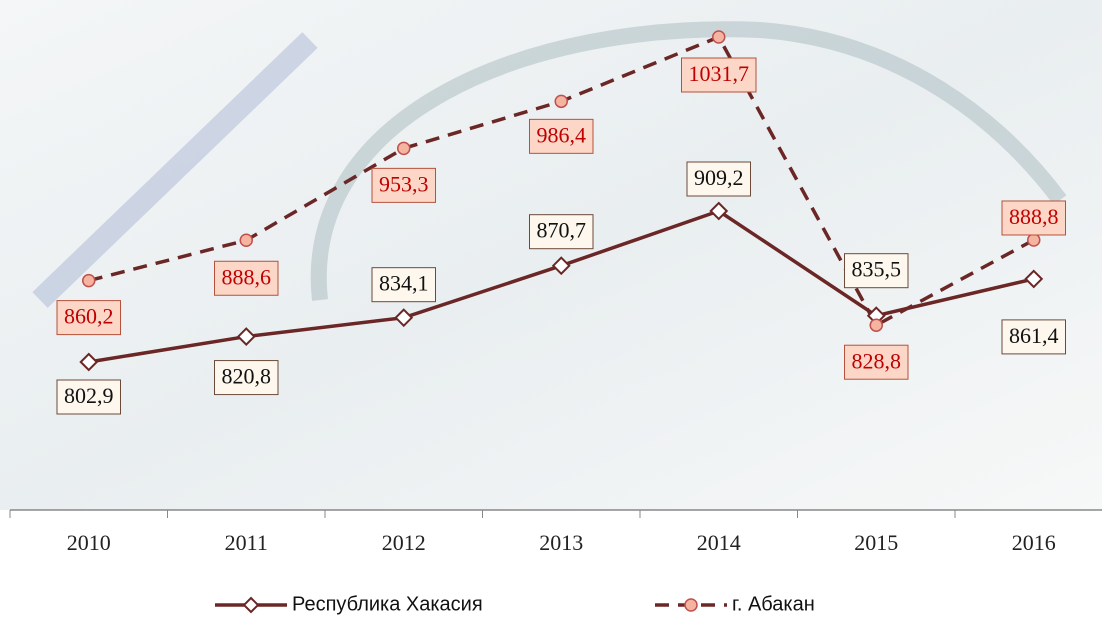 This screenshot has height=627, width=1102. Describe the element at coordinates (876, 542) in the screenshot. I see `x-tick-label: 2015` at that location.